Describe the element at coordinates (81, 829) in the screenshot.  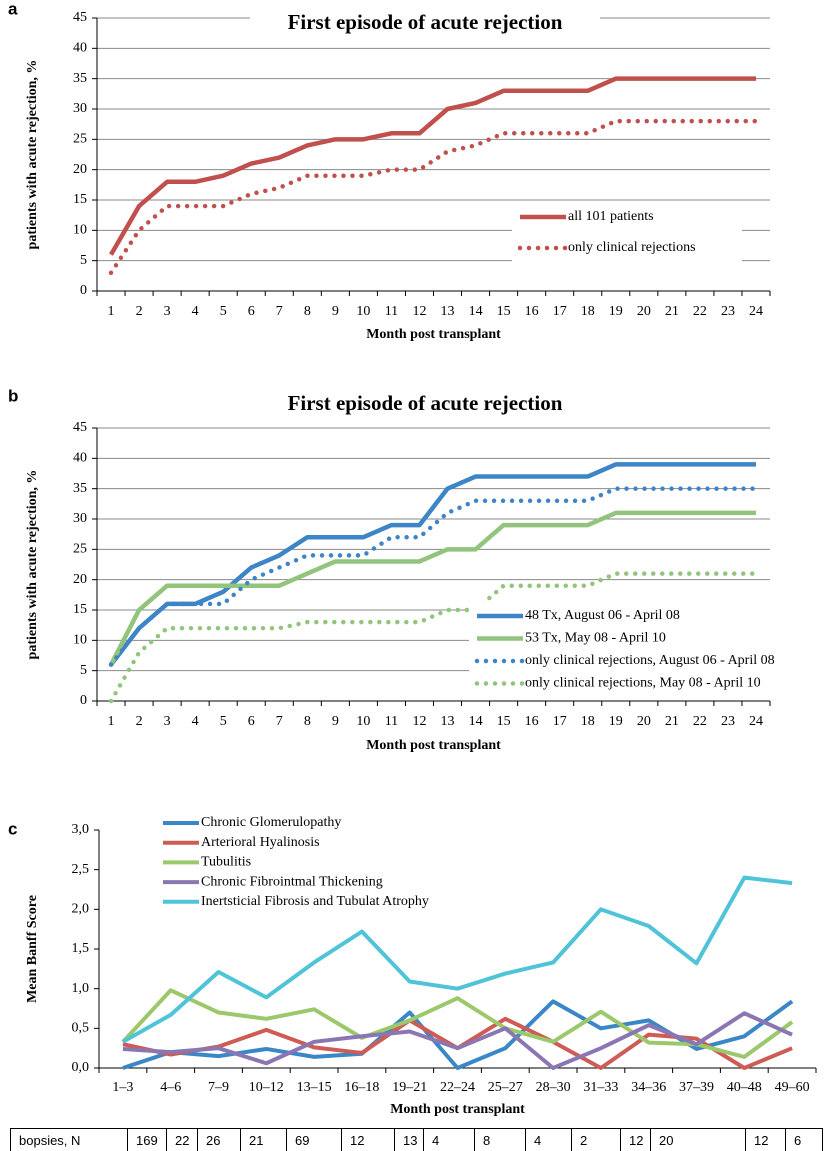
I see `y-tick-label: 3,0` at that location.